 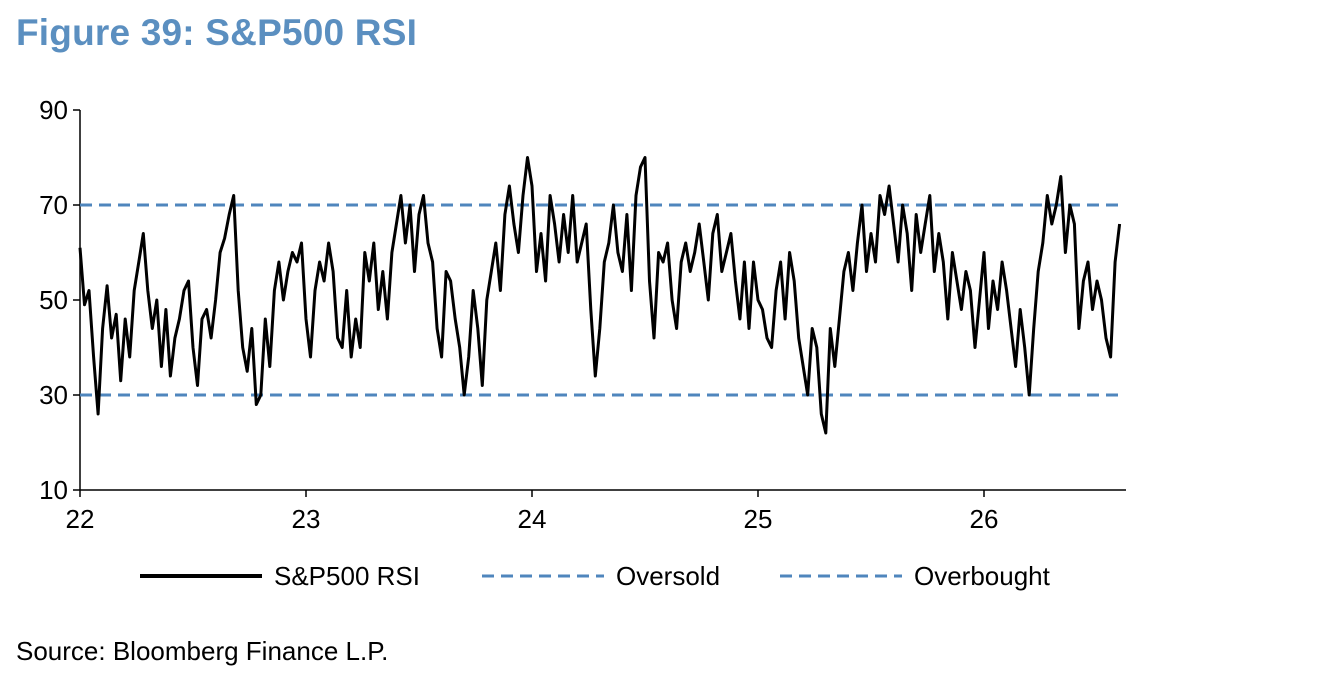 What do you see at coordinates (347, 576) in the screenshot?
I see `legend-label: S&P500 RSI` at bounding box center [347, 576].